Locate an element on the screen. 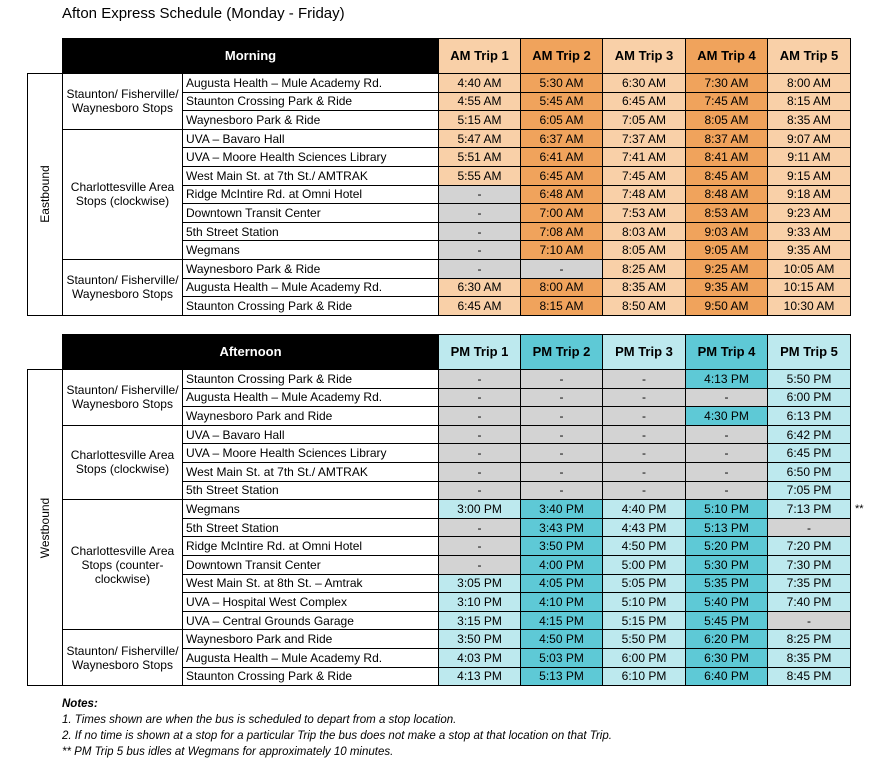  stop-name: UVA – Bavaro Hall is located at coordinates (310, 138).